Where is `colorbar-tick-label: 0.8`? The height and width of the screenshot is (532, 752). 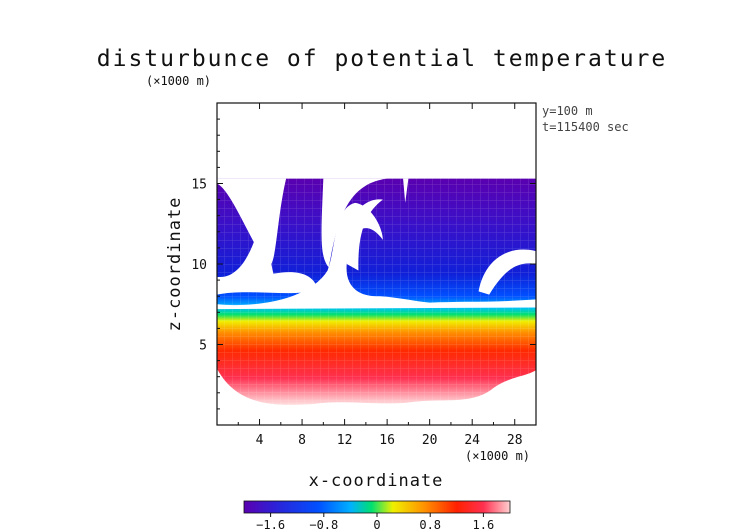
colorbar-tick-label: 0.8 is located at coordinates (430, 525).